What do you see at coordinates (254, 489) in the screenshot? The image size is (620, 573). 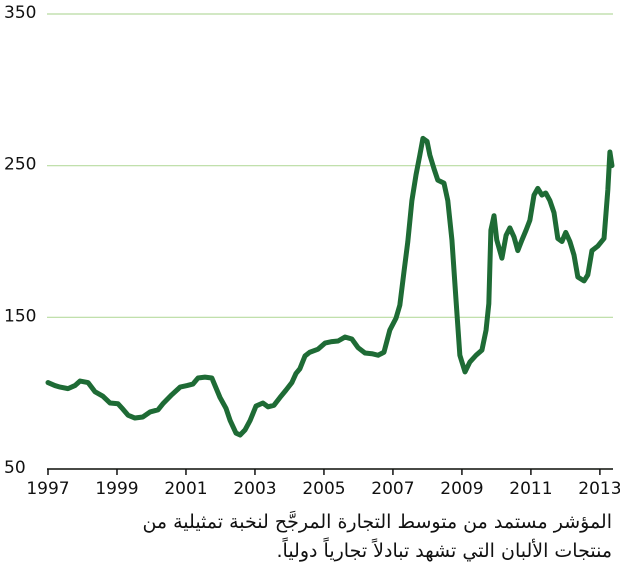 I see `x-tick-label: 2003` at bounding box center [254, 489].